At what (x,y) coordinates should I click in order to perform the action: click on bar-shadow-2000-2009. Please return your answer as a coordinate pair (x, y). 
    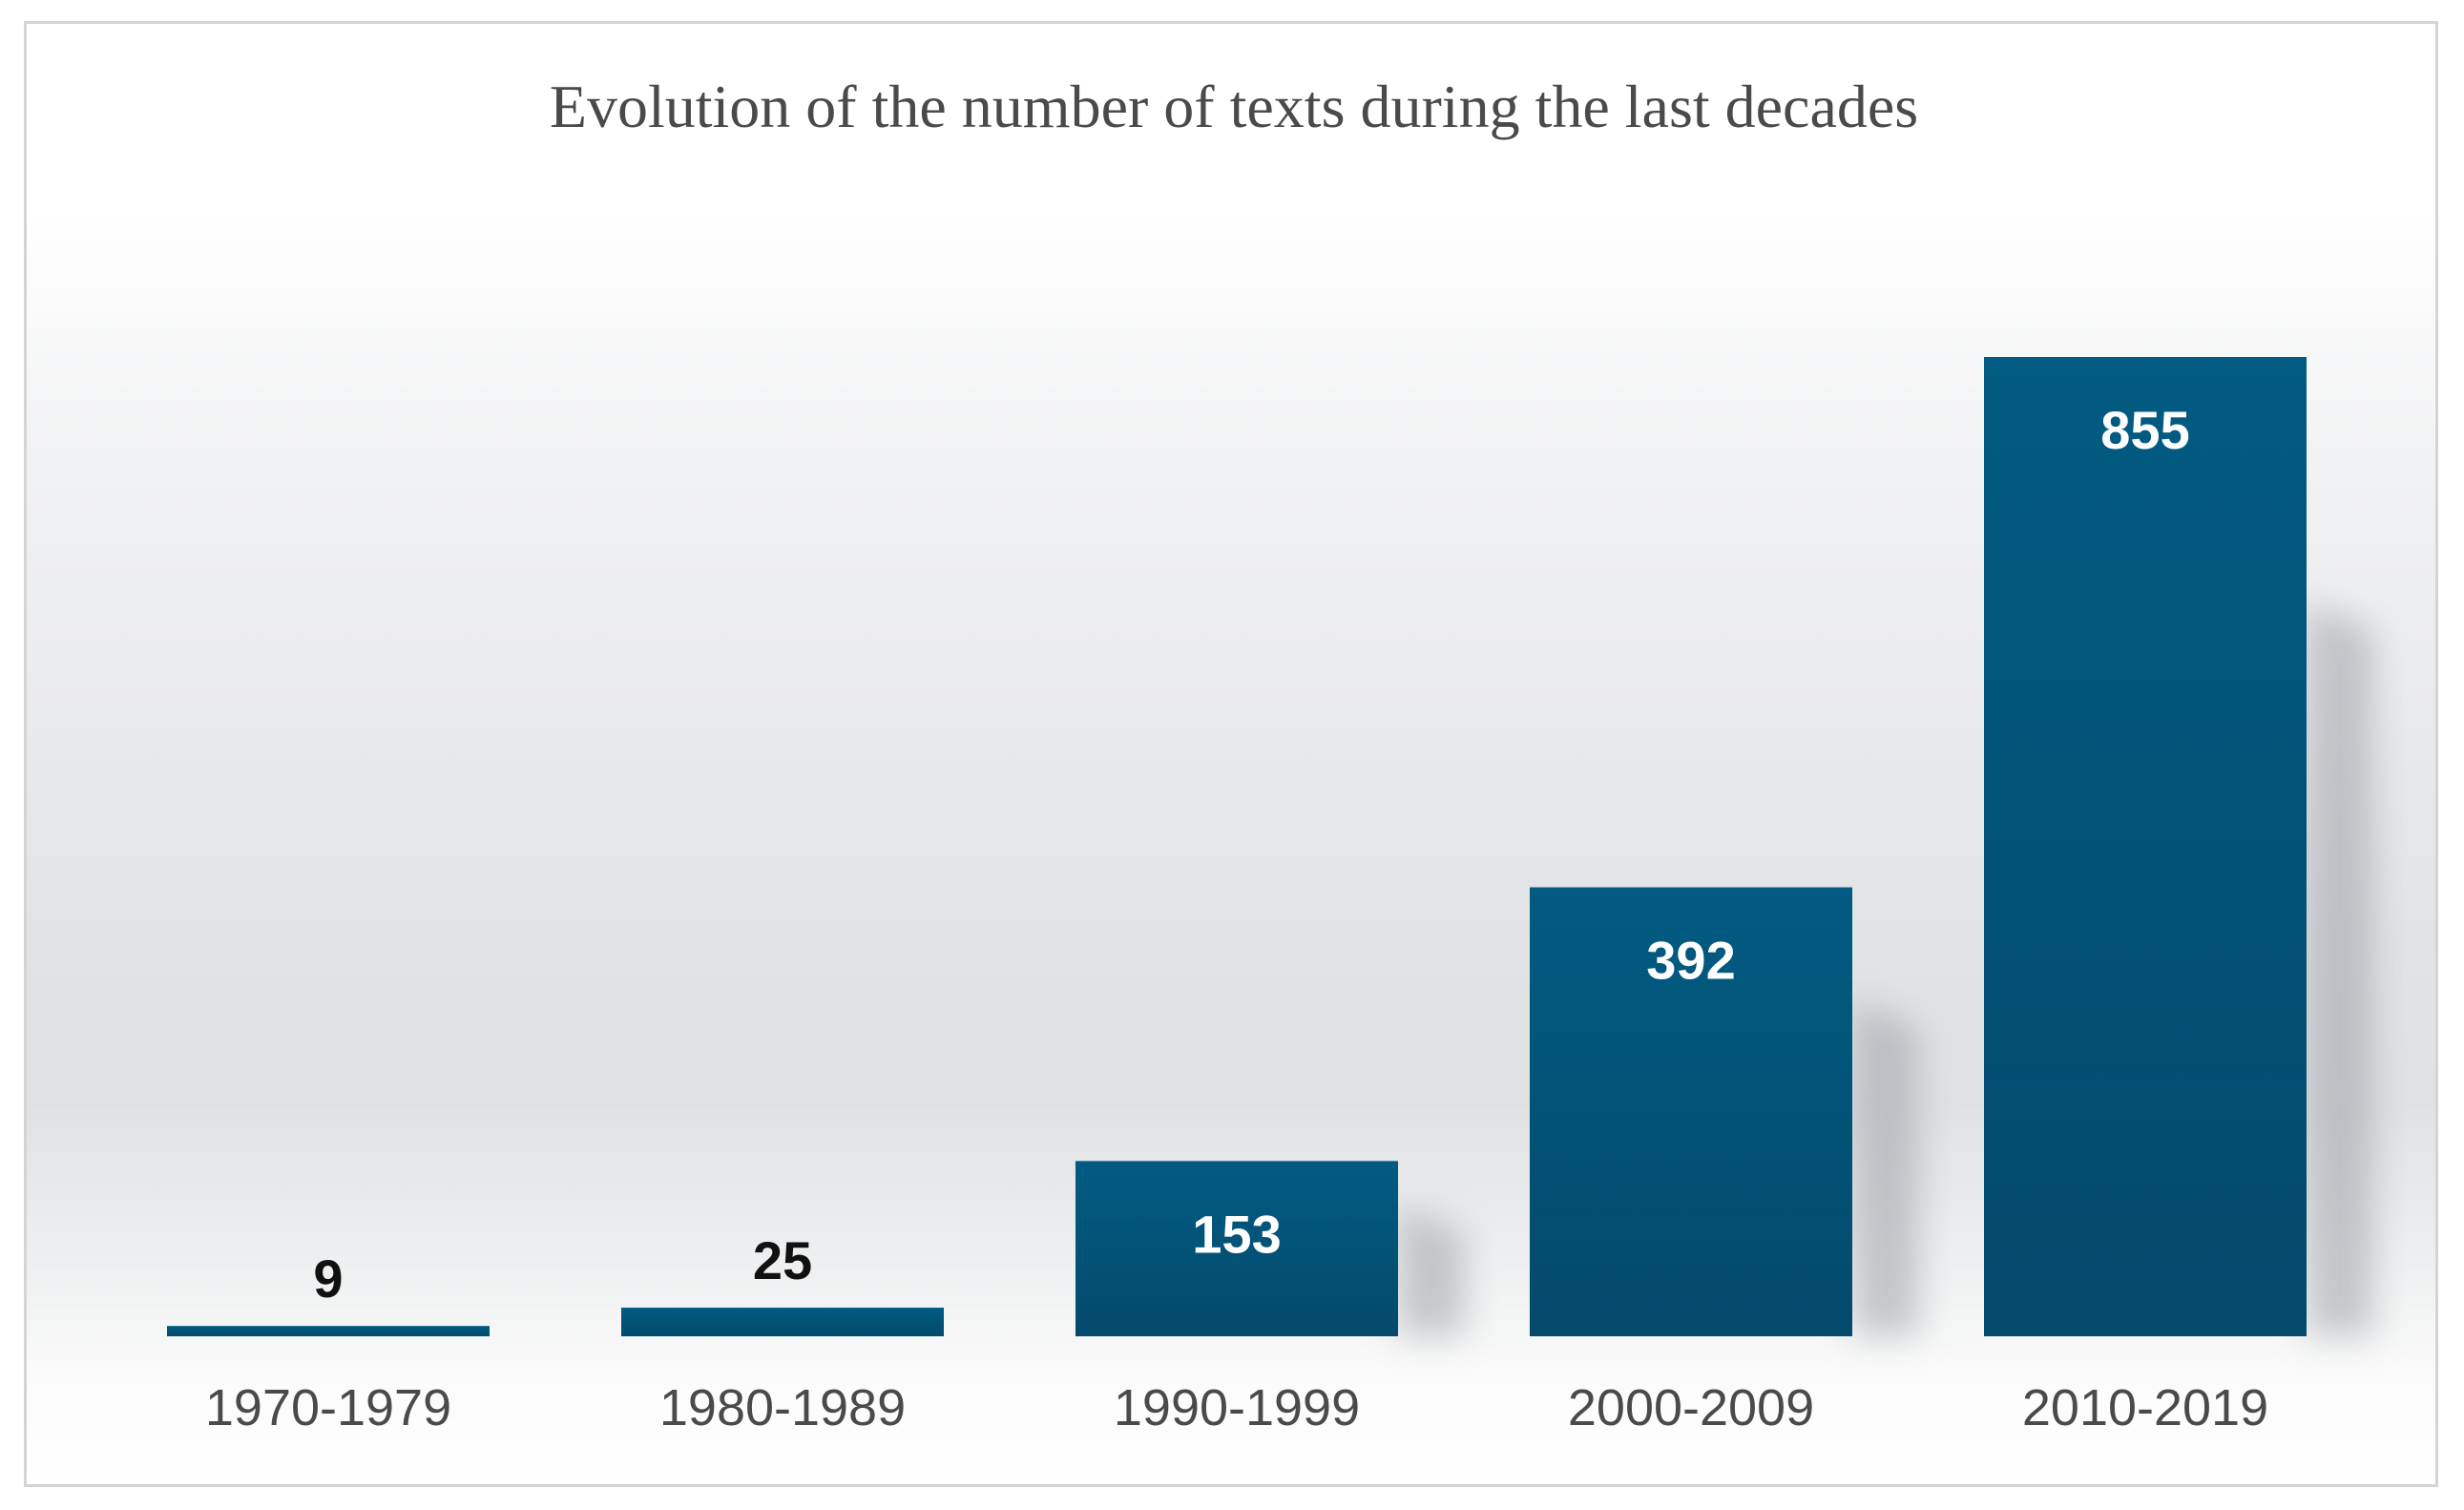
    Looking at the image, I should click on (1886, 1167).